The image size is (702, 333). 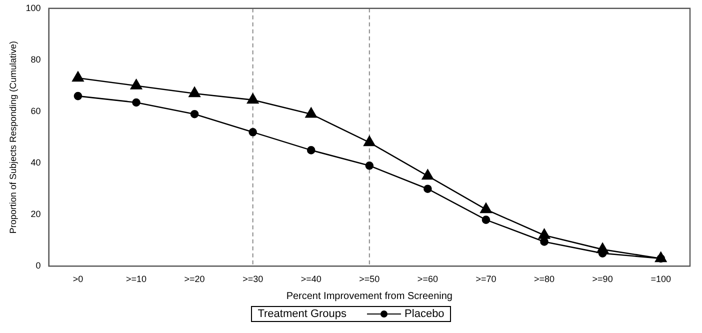 What do you see at coordinates (38, 265) in the screenshot?
I see `y-tick-label: 0` at bounding box center [38, 265].